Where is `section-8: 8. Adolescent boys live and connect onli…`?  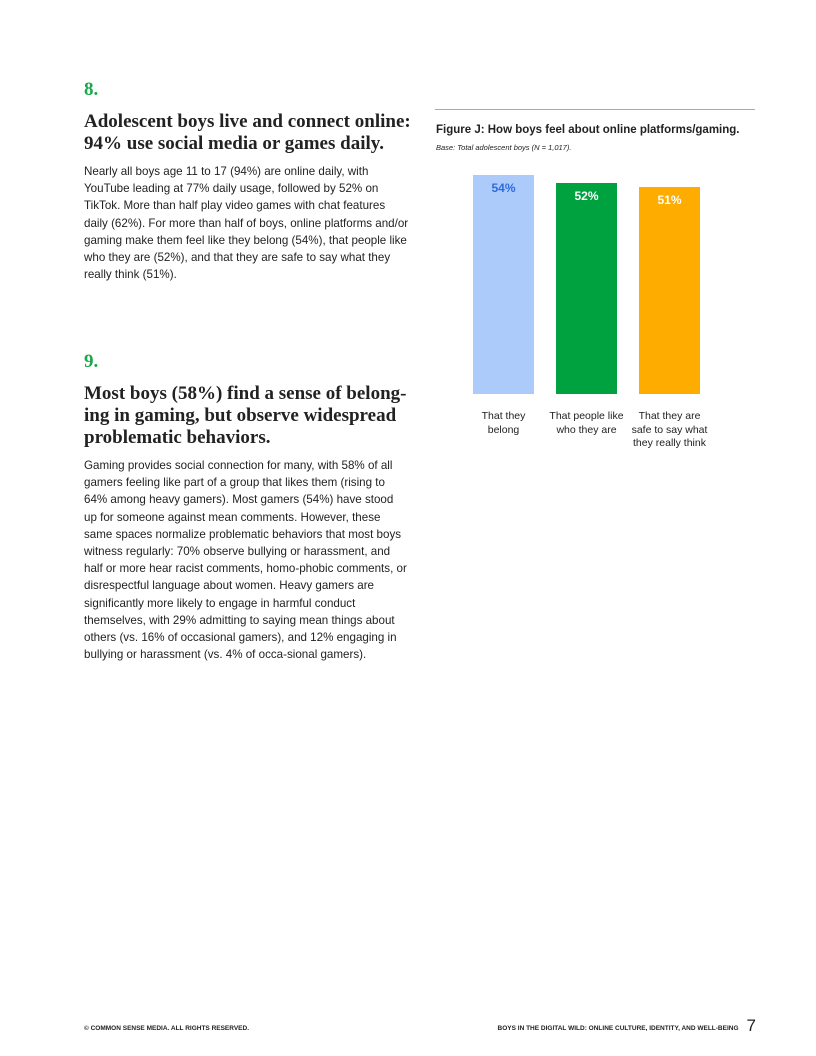
section-8: 8. Adolescent boys live and connect onli… is located at coordinates (249, 216).